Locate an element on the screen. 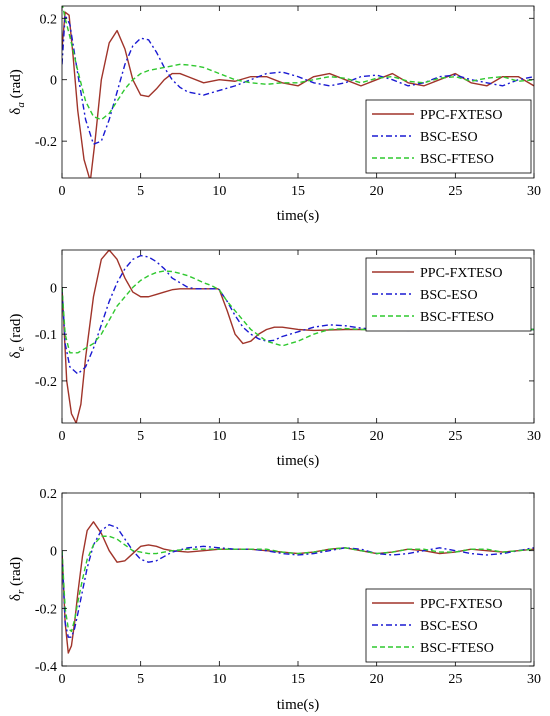  series-line-bsc-eso is located at coordinates (298, 314).